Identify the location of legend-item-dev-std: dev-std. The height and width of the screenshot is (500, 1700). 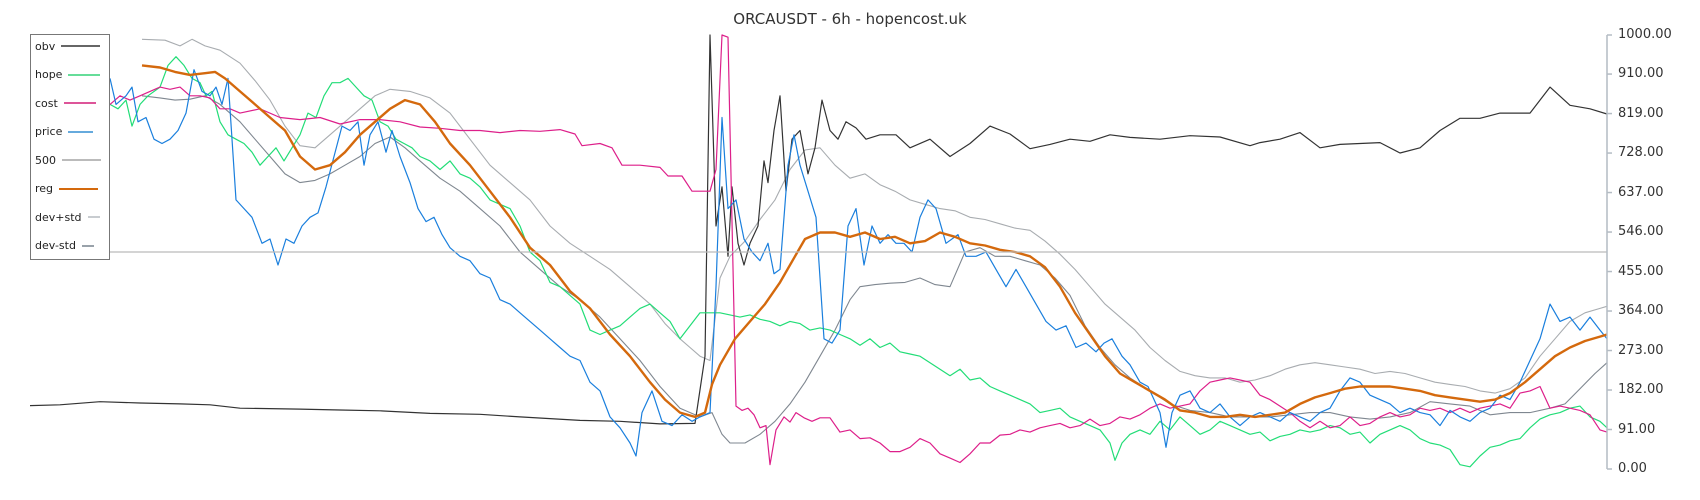
(64, 246).